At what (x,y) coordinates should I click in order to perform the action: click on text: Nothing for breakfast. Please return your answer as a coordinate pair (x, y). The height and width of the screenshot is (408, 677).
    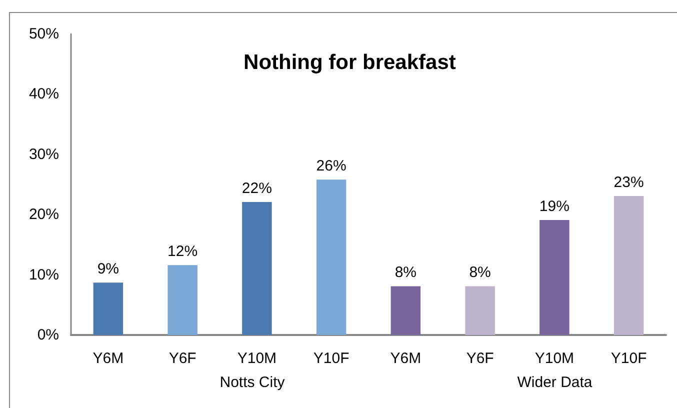
    Looking at the image, I should click on (350, 62).